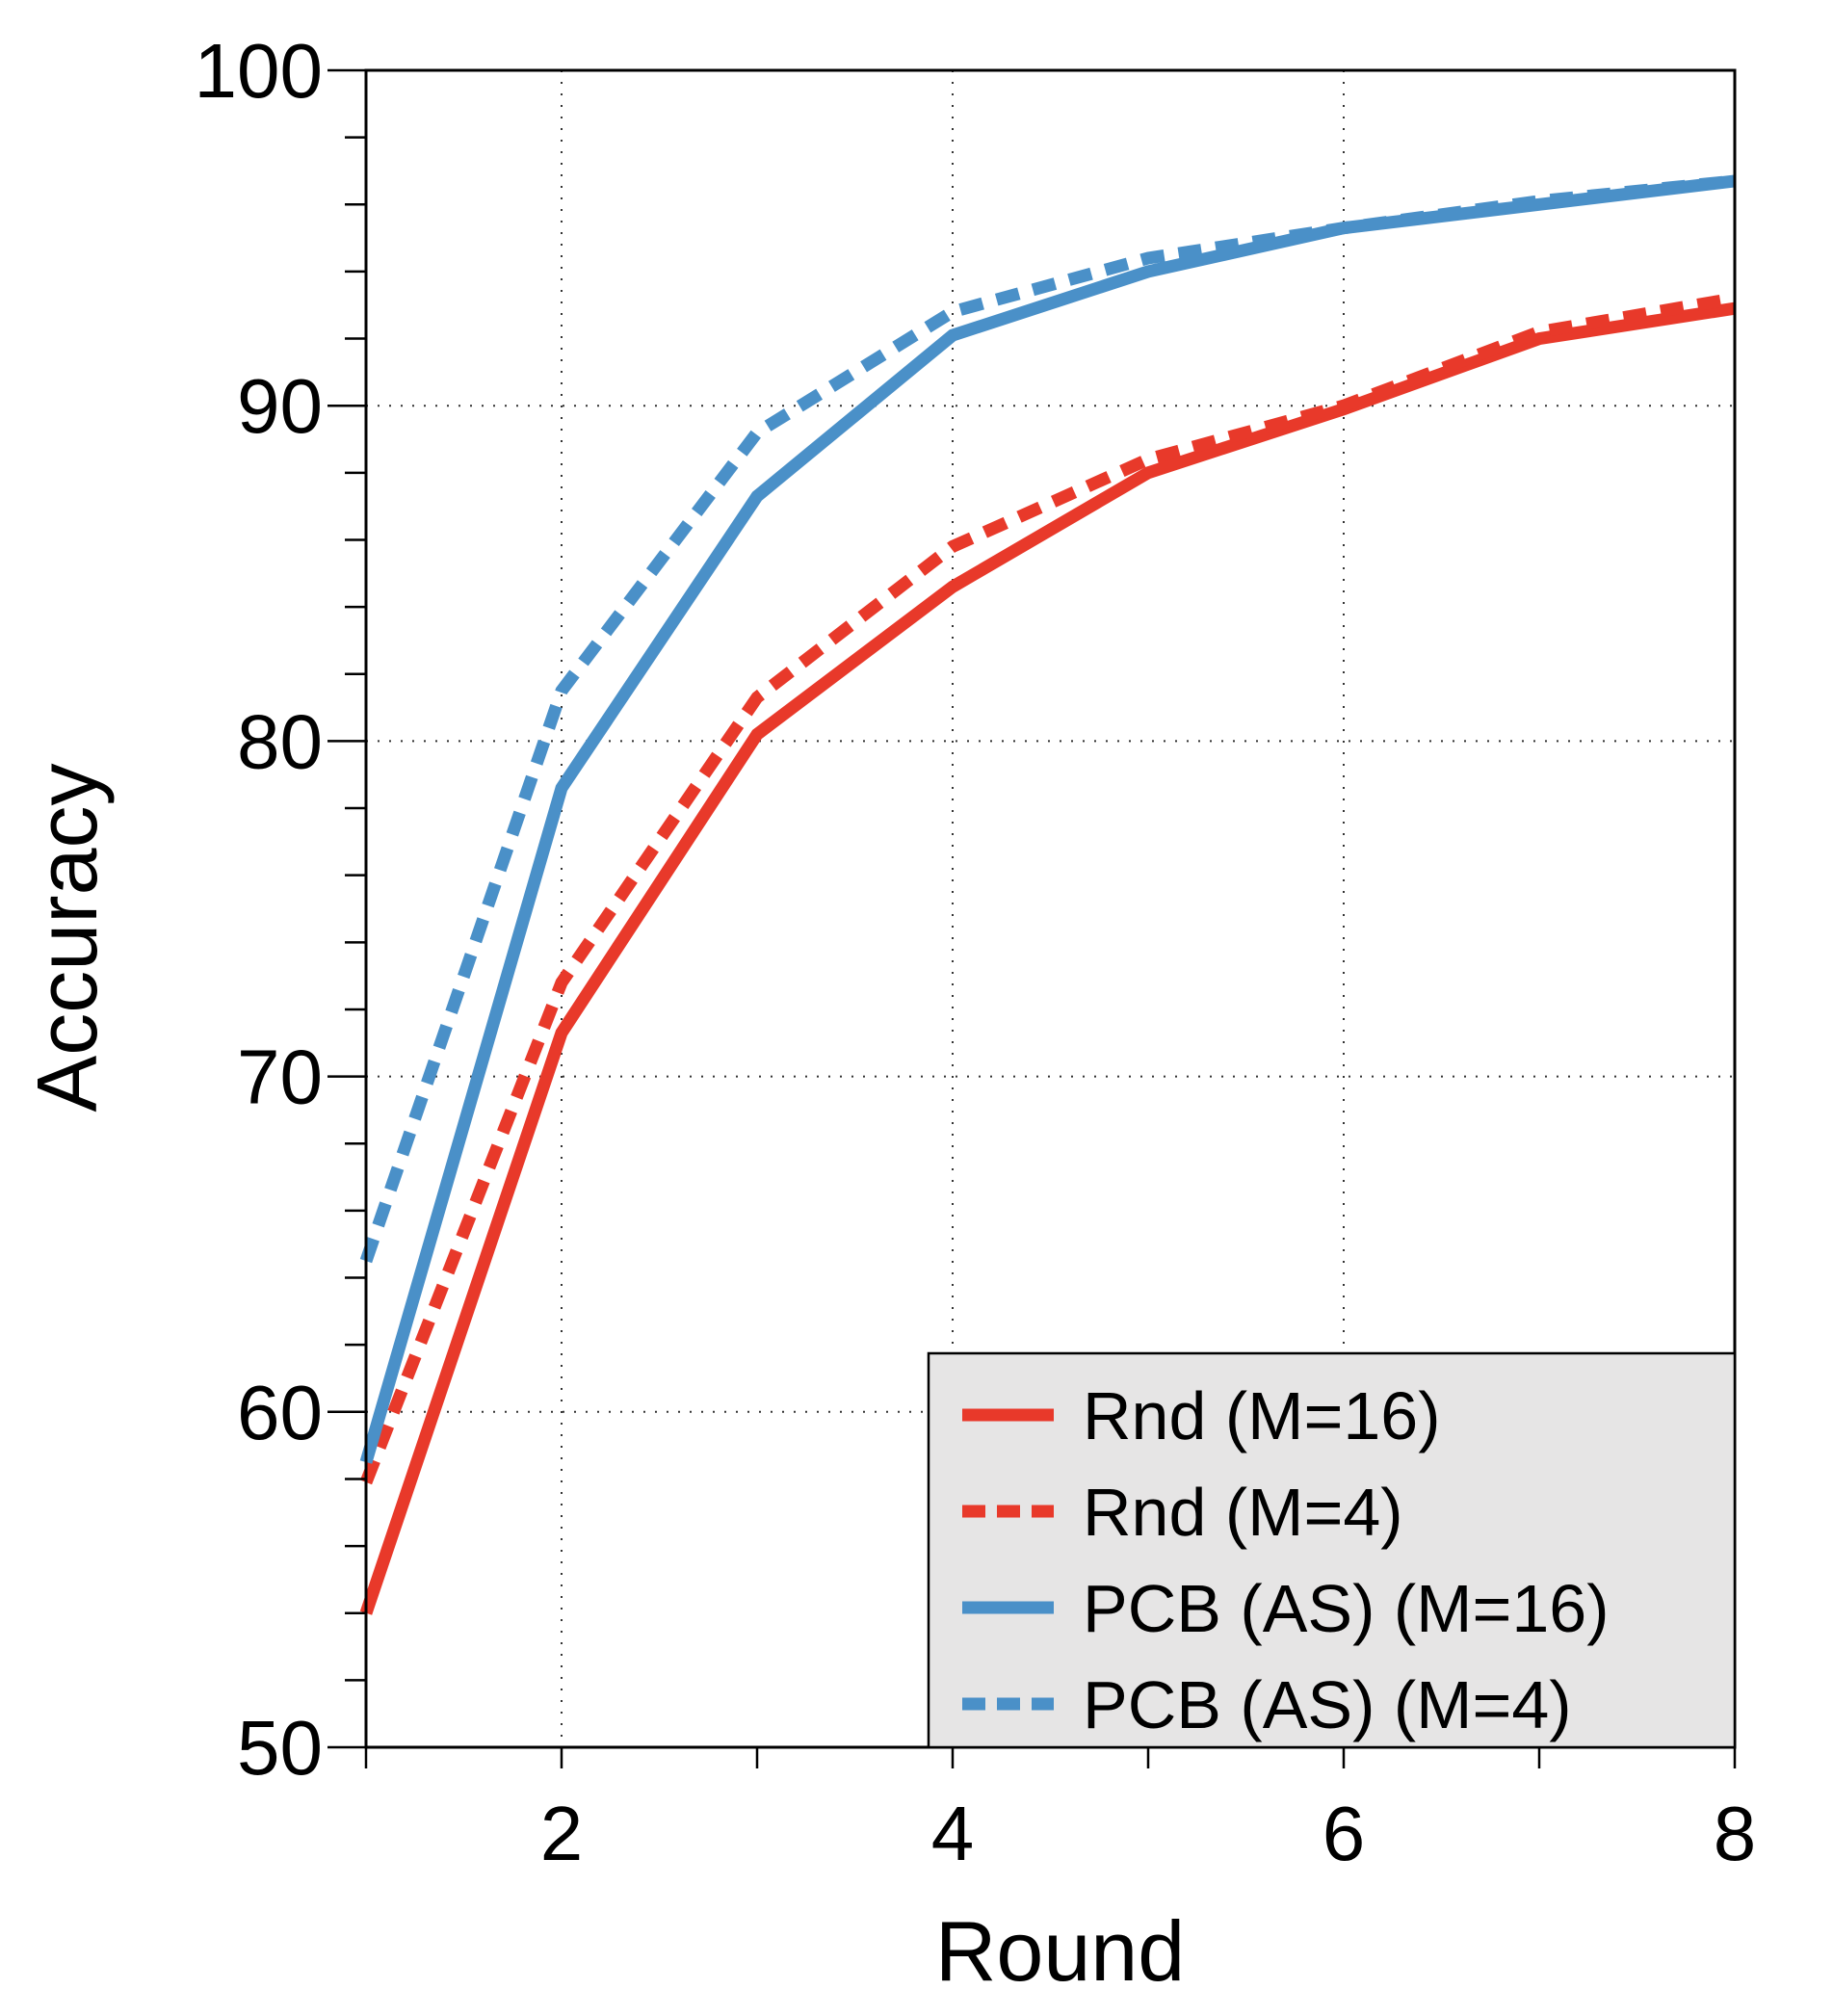 The image size is (1833, 2016). I want to click on legend-item: Rnd (M=16), so click(1201, 1415).